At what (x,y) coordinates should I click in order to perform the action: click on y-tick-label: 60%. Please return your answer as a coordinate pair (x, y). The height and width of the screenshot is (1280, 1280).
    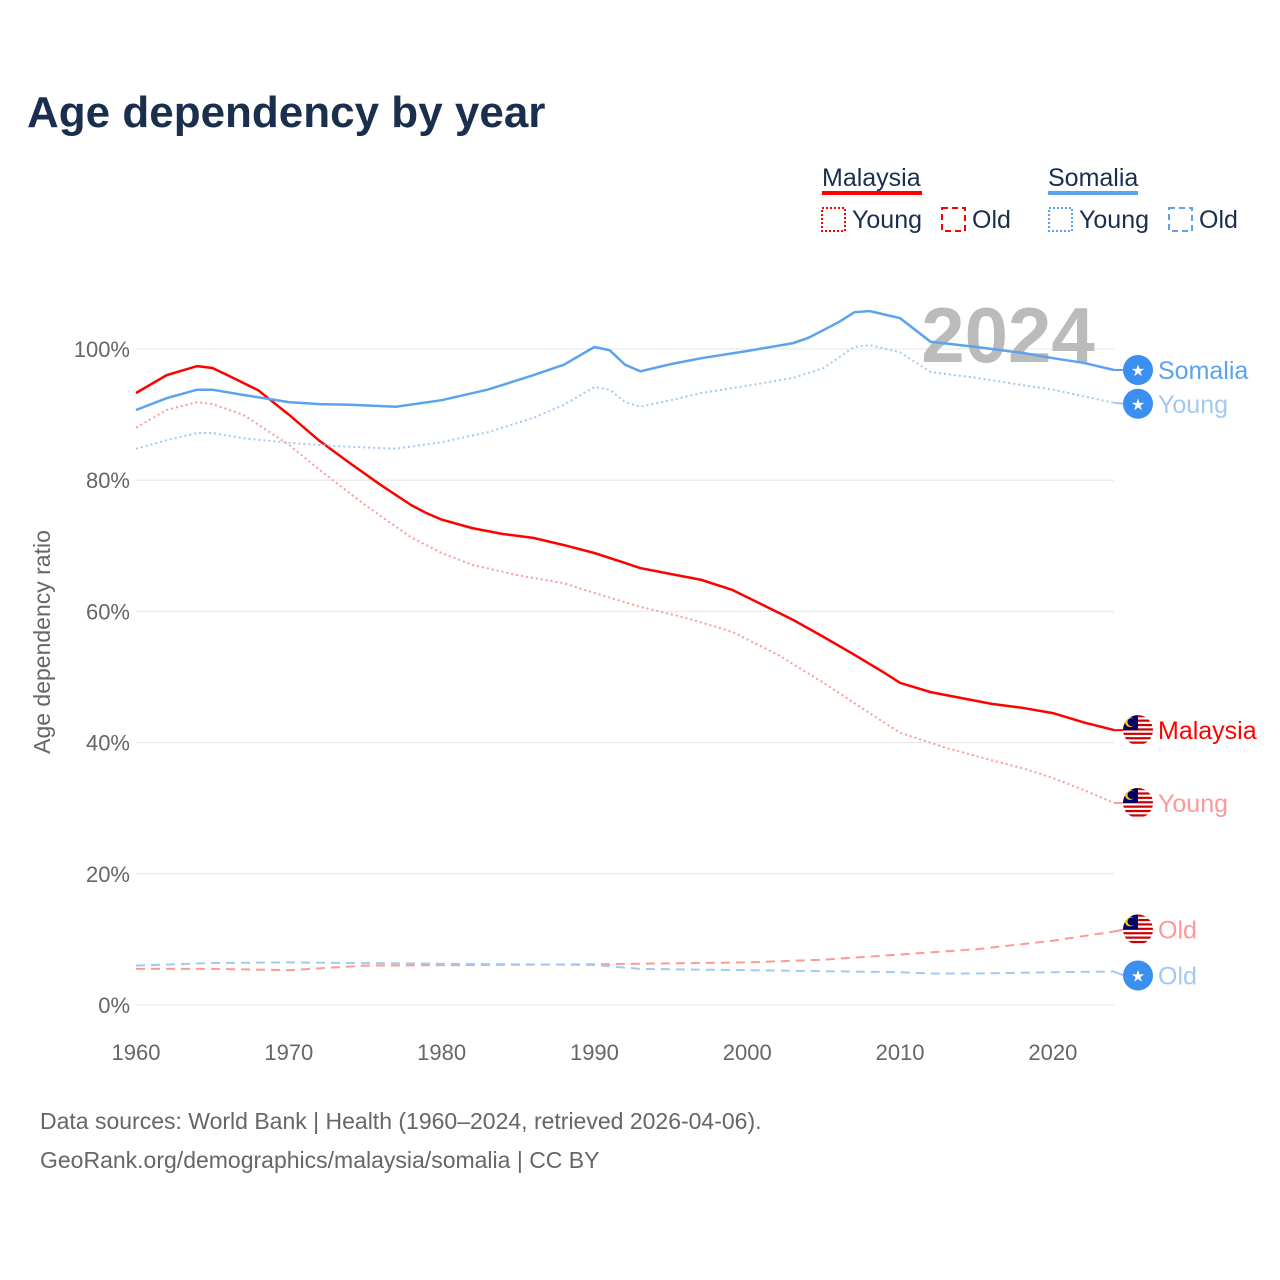
    Looking at the image, I should click on (108, 611).